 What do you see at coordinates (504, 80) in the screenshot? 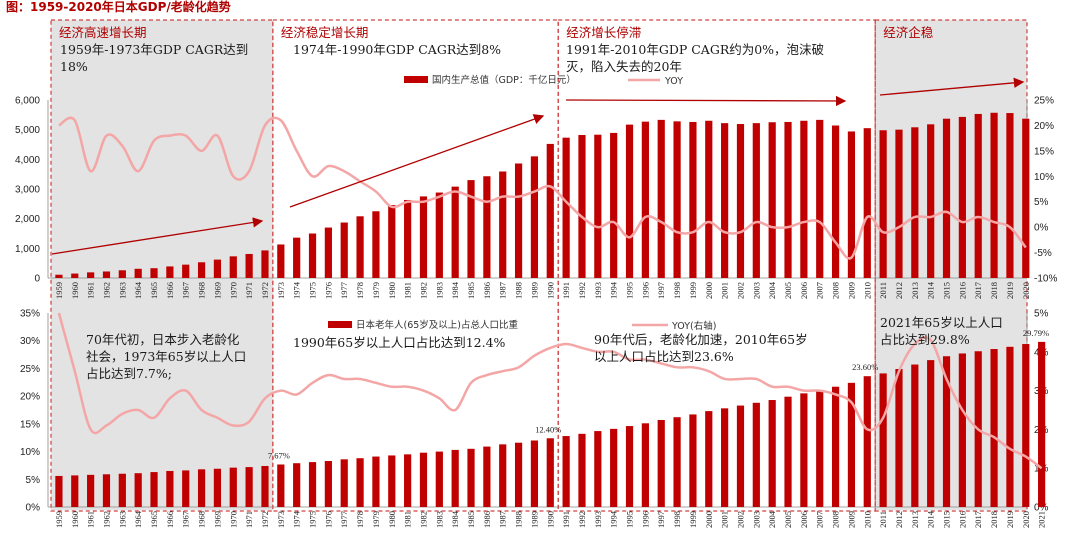
I see `legend-gdp-label: 国内生产总值（GDP：千亿日元）` at bounding box center [504, 80].